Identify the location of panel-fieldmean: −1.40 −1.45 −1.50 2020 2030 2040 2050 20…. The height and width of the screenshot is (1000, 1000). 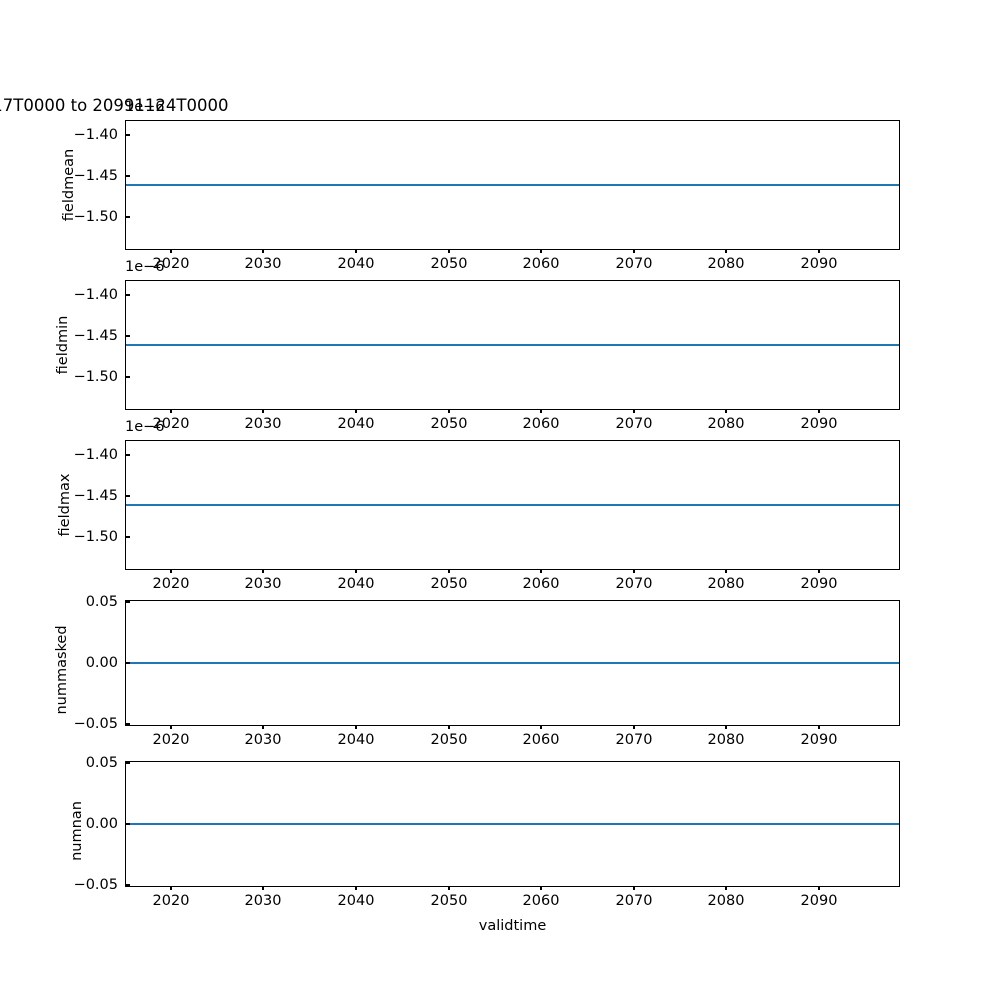
(487, 196).